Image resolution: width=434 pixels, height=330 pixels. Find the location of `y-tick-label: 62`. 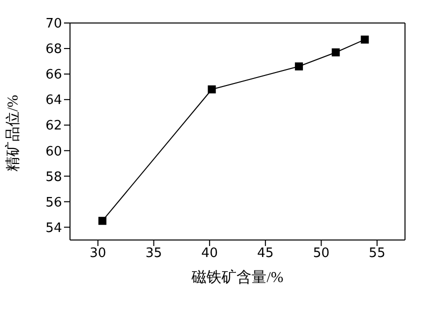

y-tick-label: 62 is located at coordinates (53, 126).